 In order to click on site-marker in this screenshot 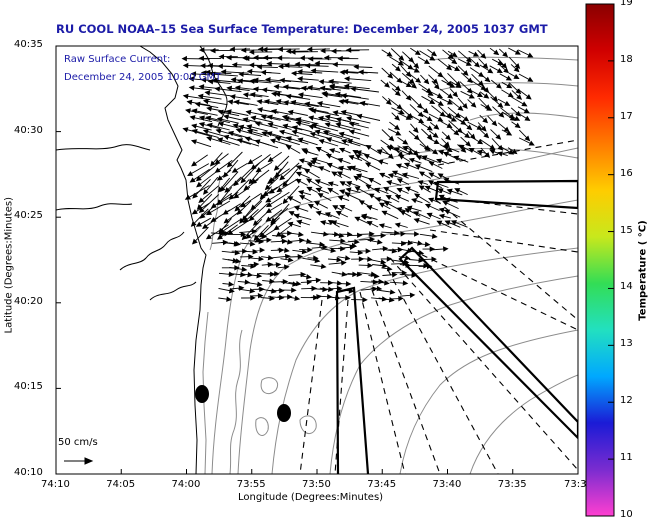, I will do `click(284, 413)`.